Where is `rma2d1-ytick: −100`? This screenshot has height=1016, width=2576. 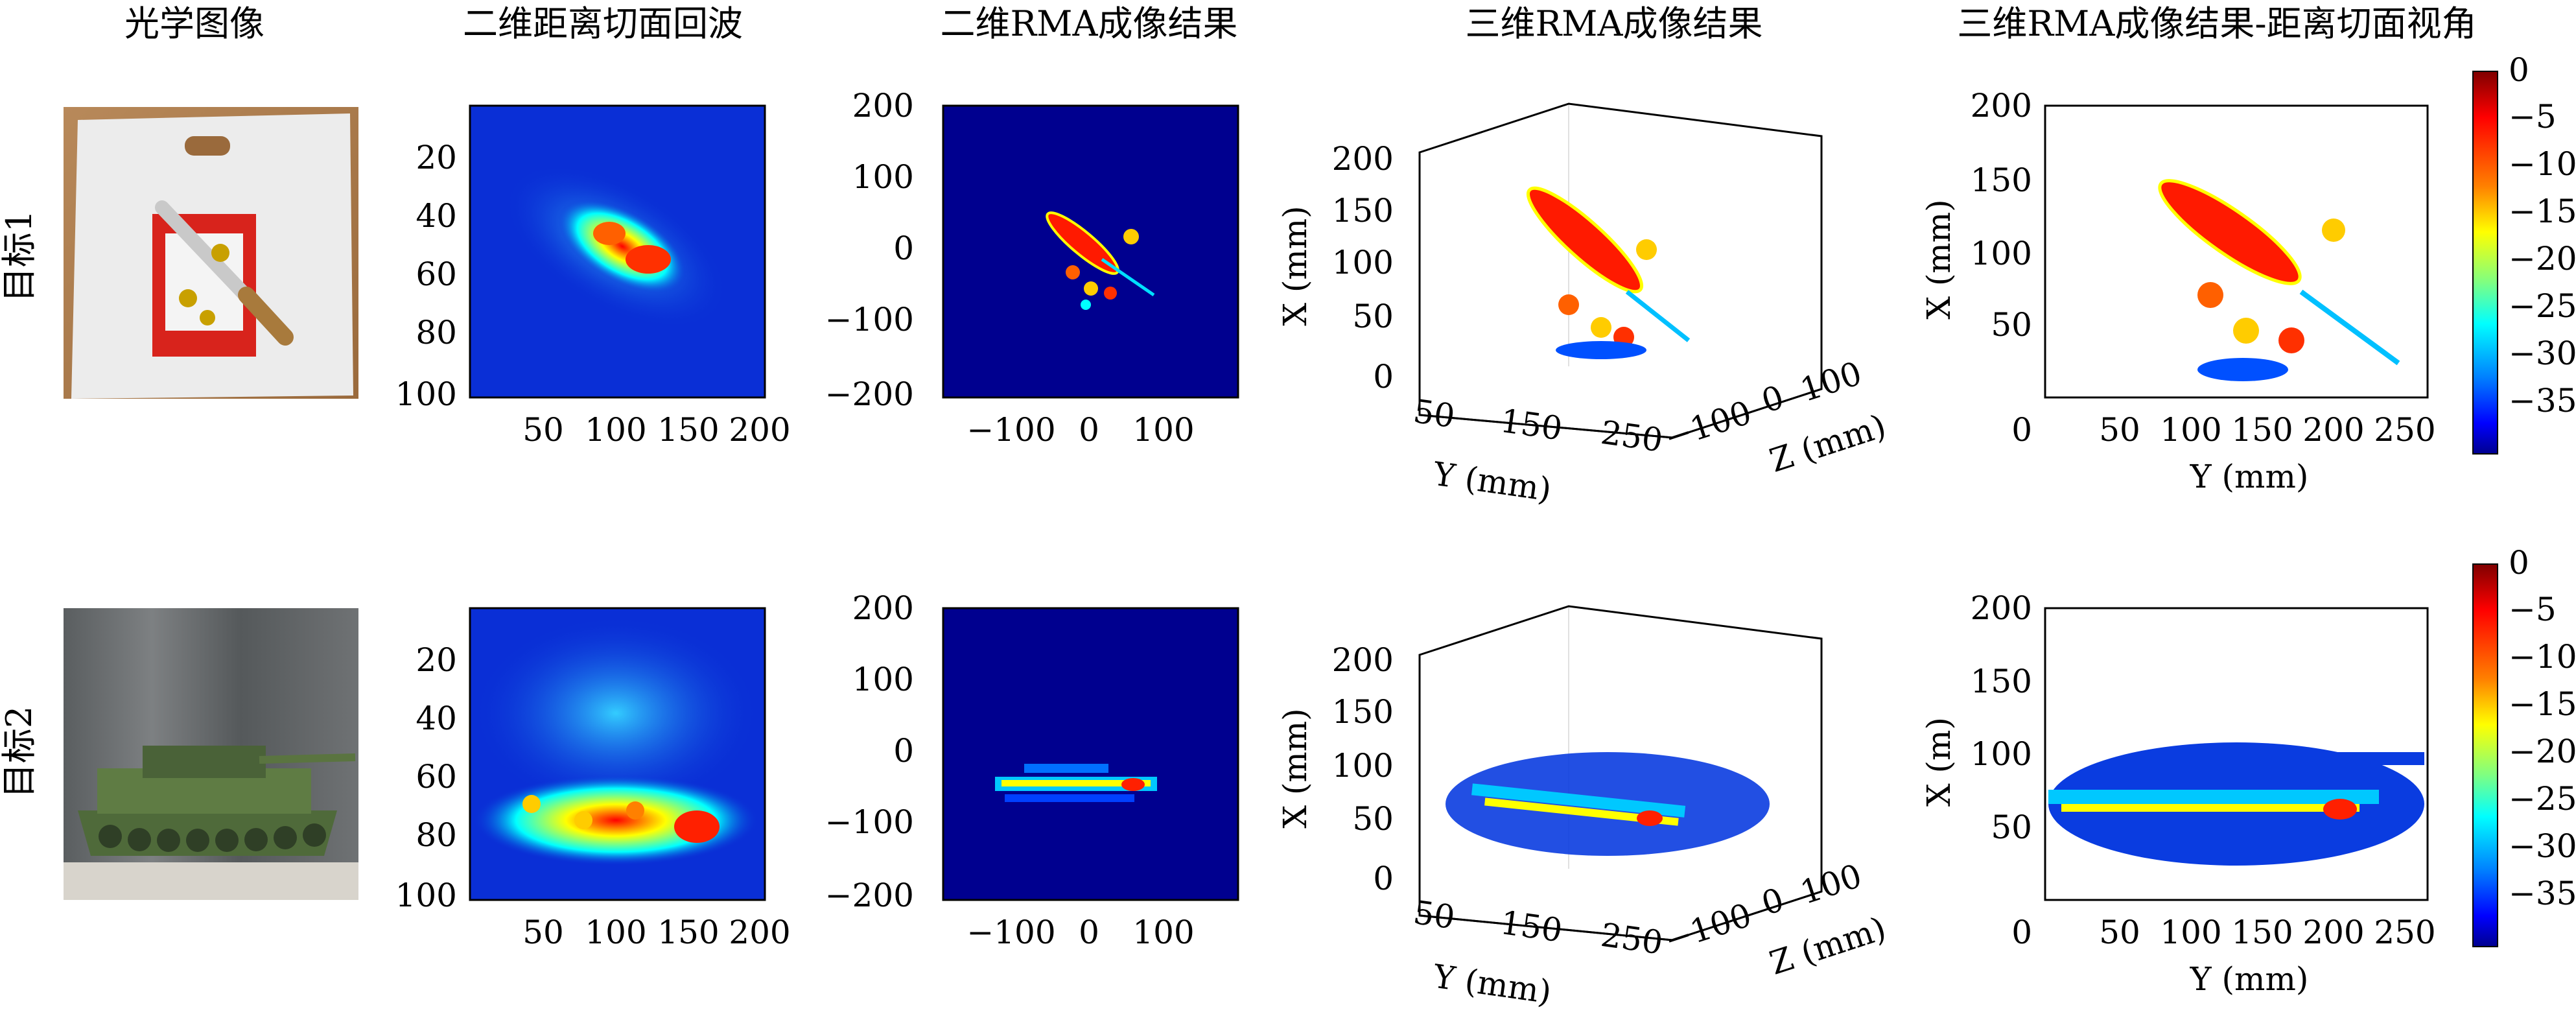
rma2d1-ytick: −100 is located at coordinates (869, 319).